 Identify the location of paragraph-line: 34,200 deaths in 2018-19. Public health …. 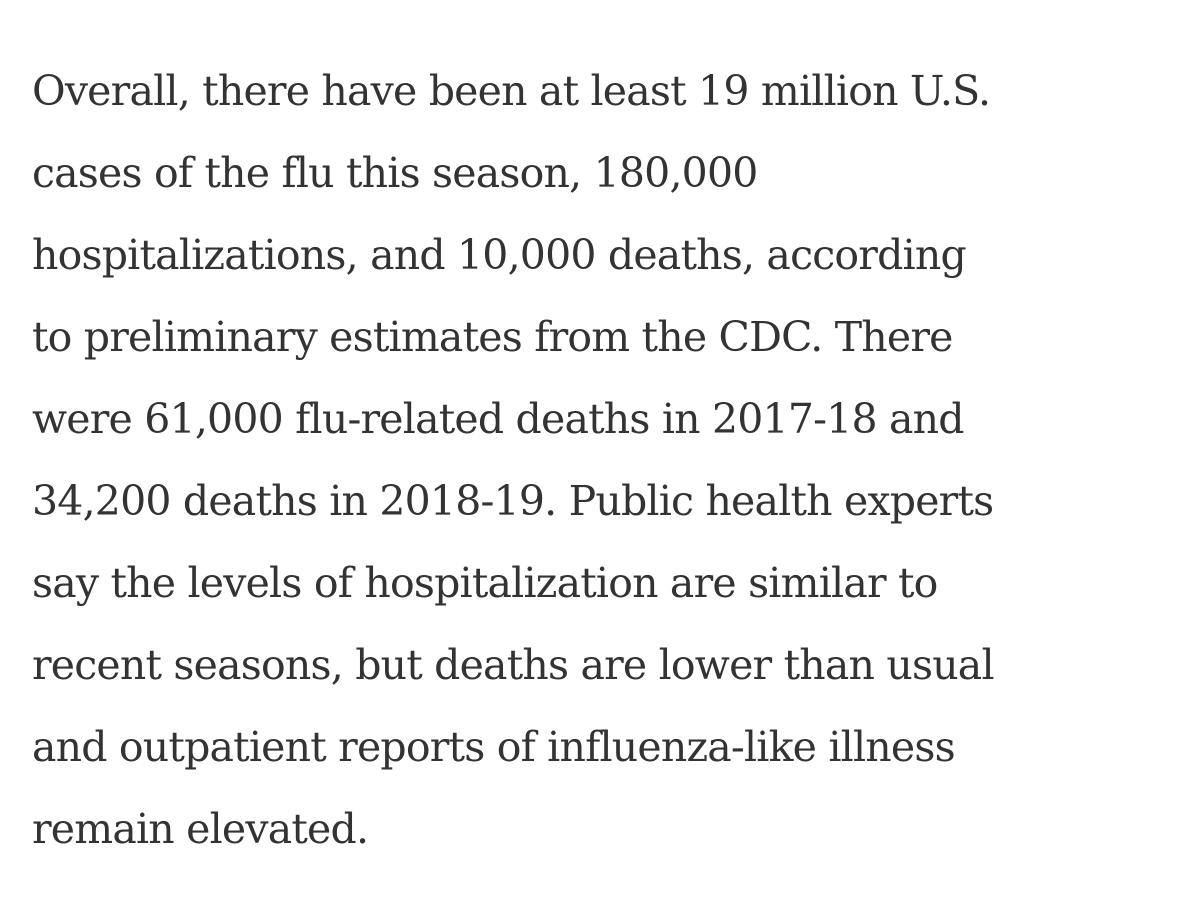
(513, 501).